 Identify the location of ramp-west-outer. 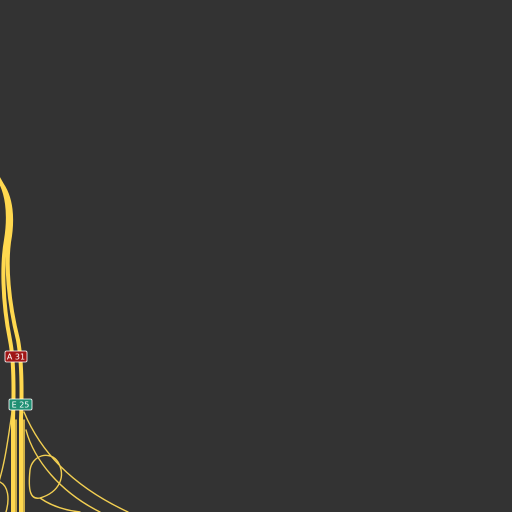
(6, 446).